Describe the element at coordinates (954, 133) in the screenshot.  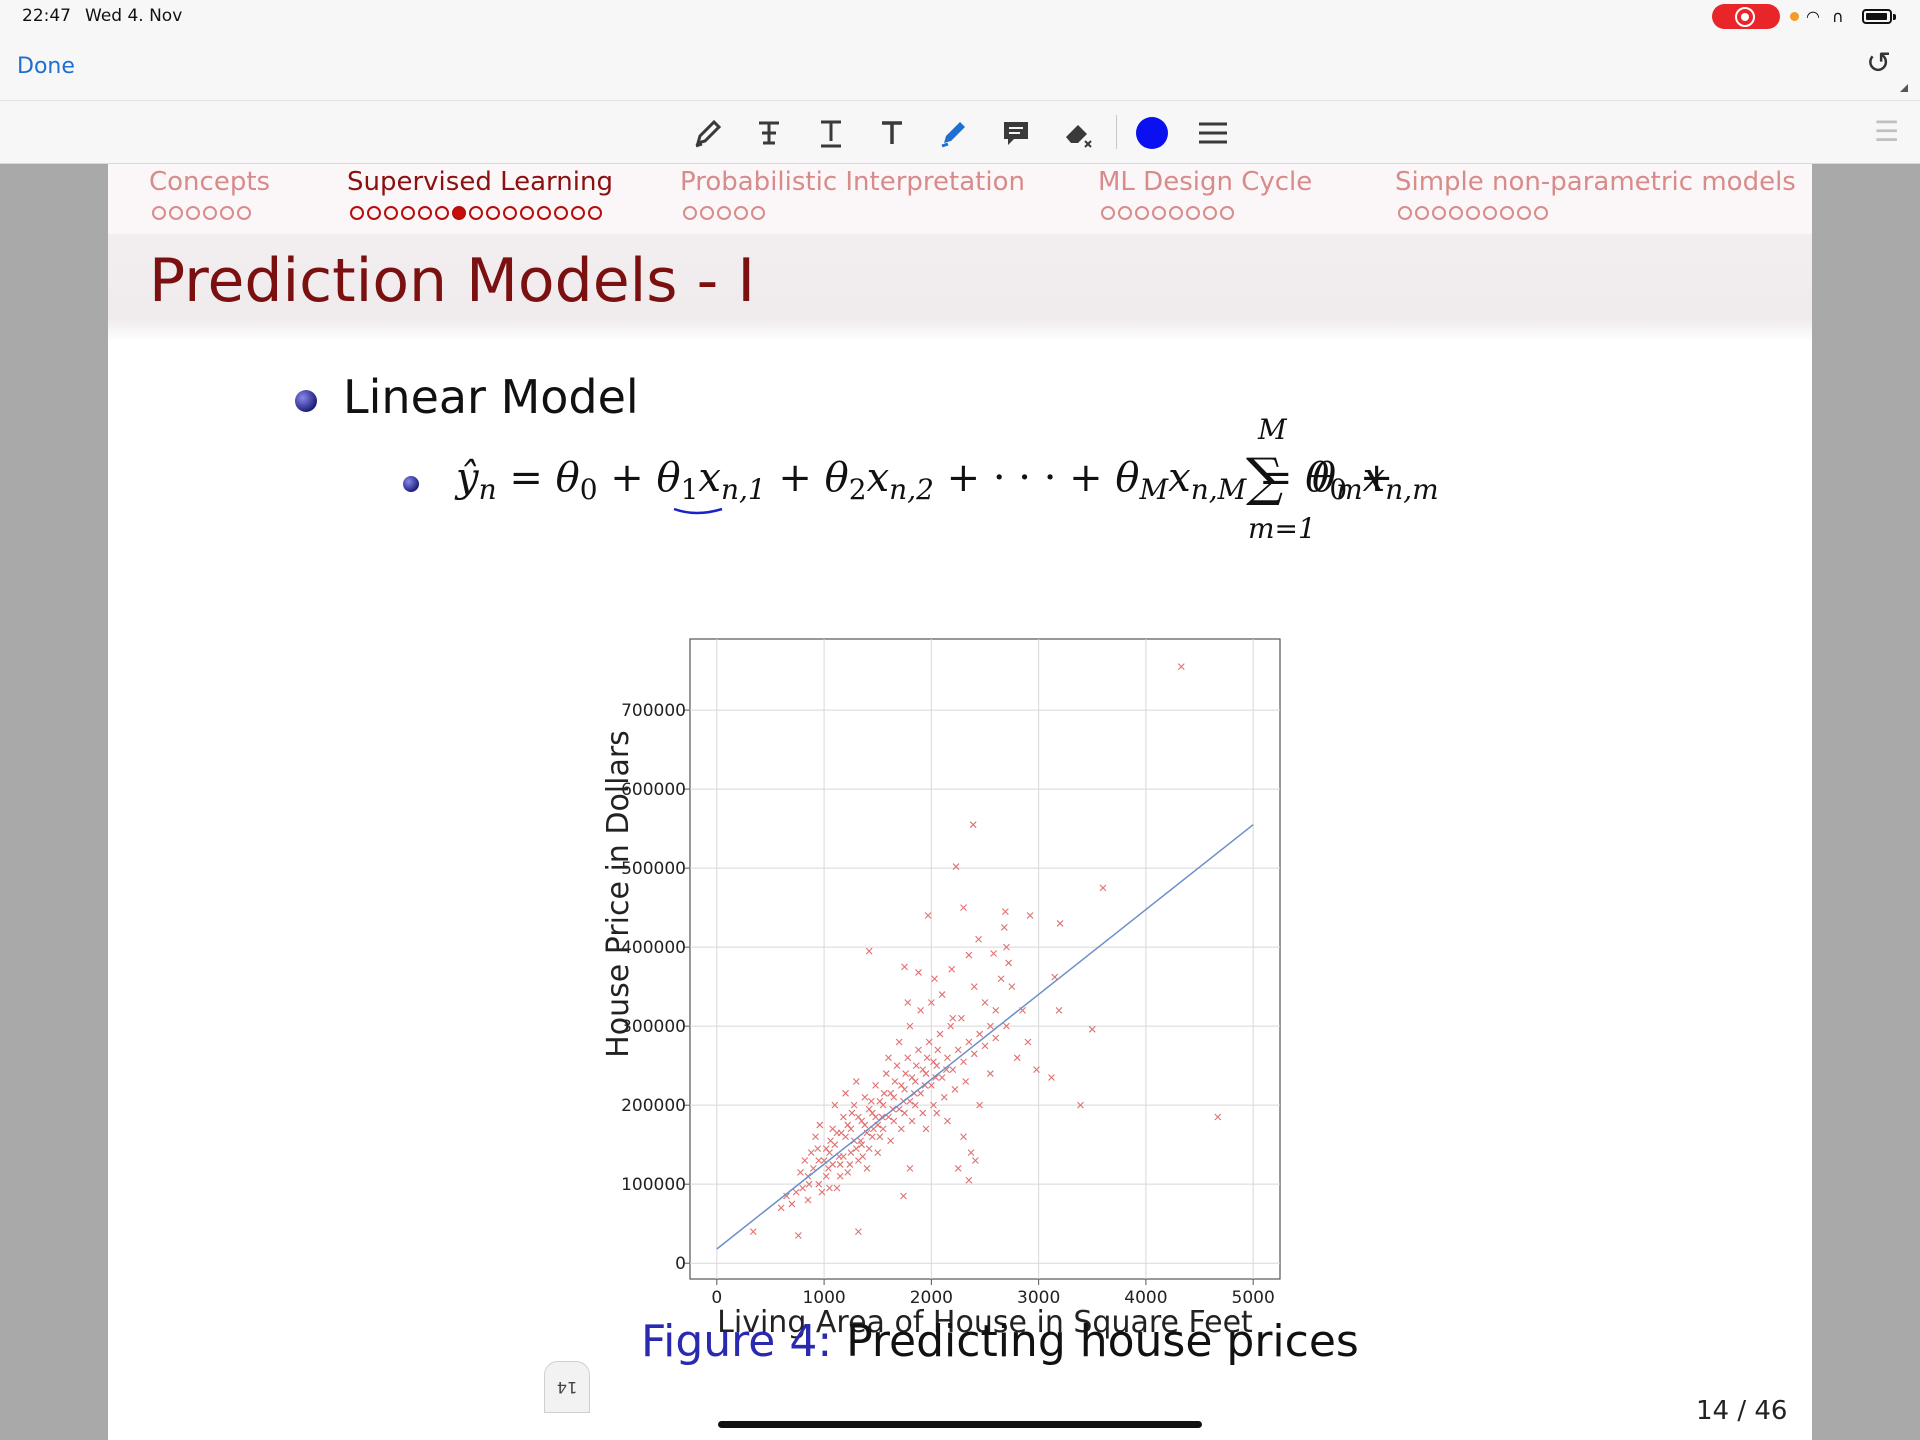
I see `highlighter-icon` at that location.